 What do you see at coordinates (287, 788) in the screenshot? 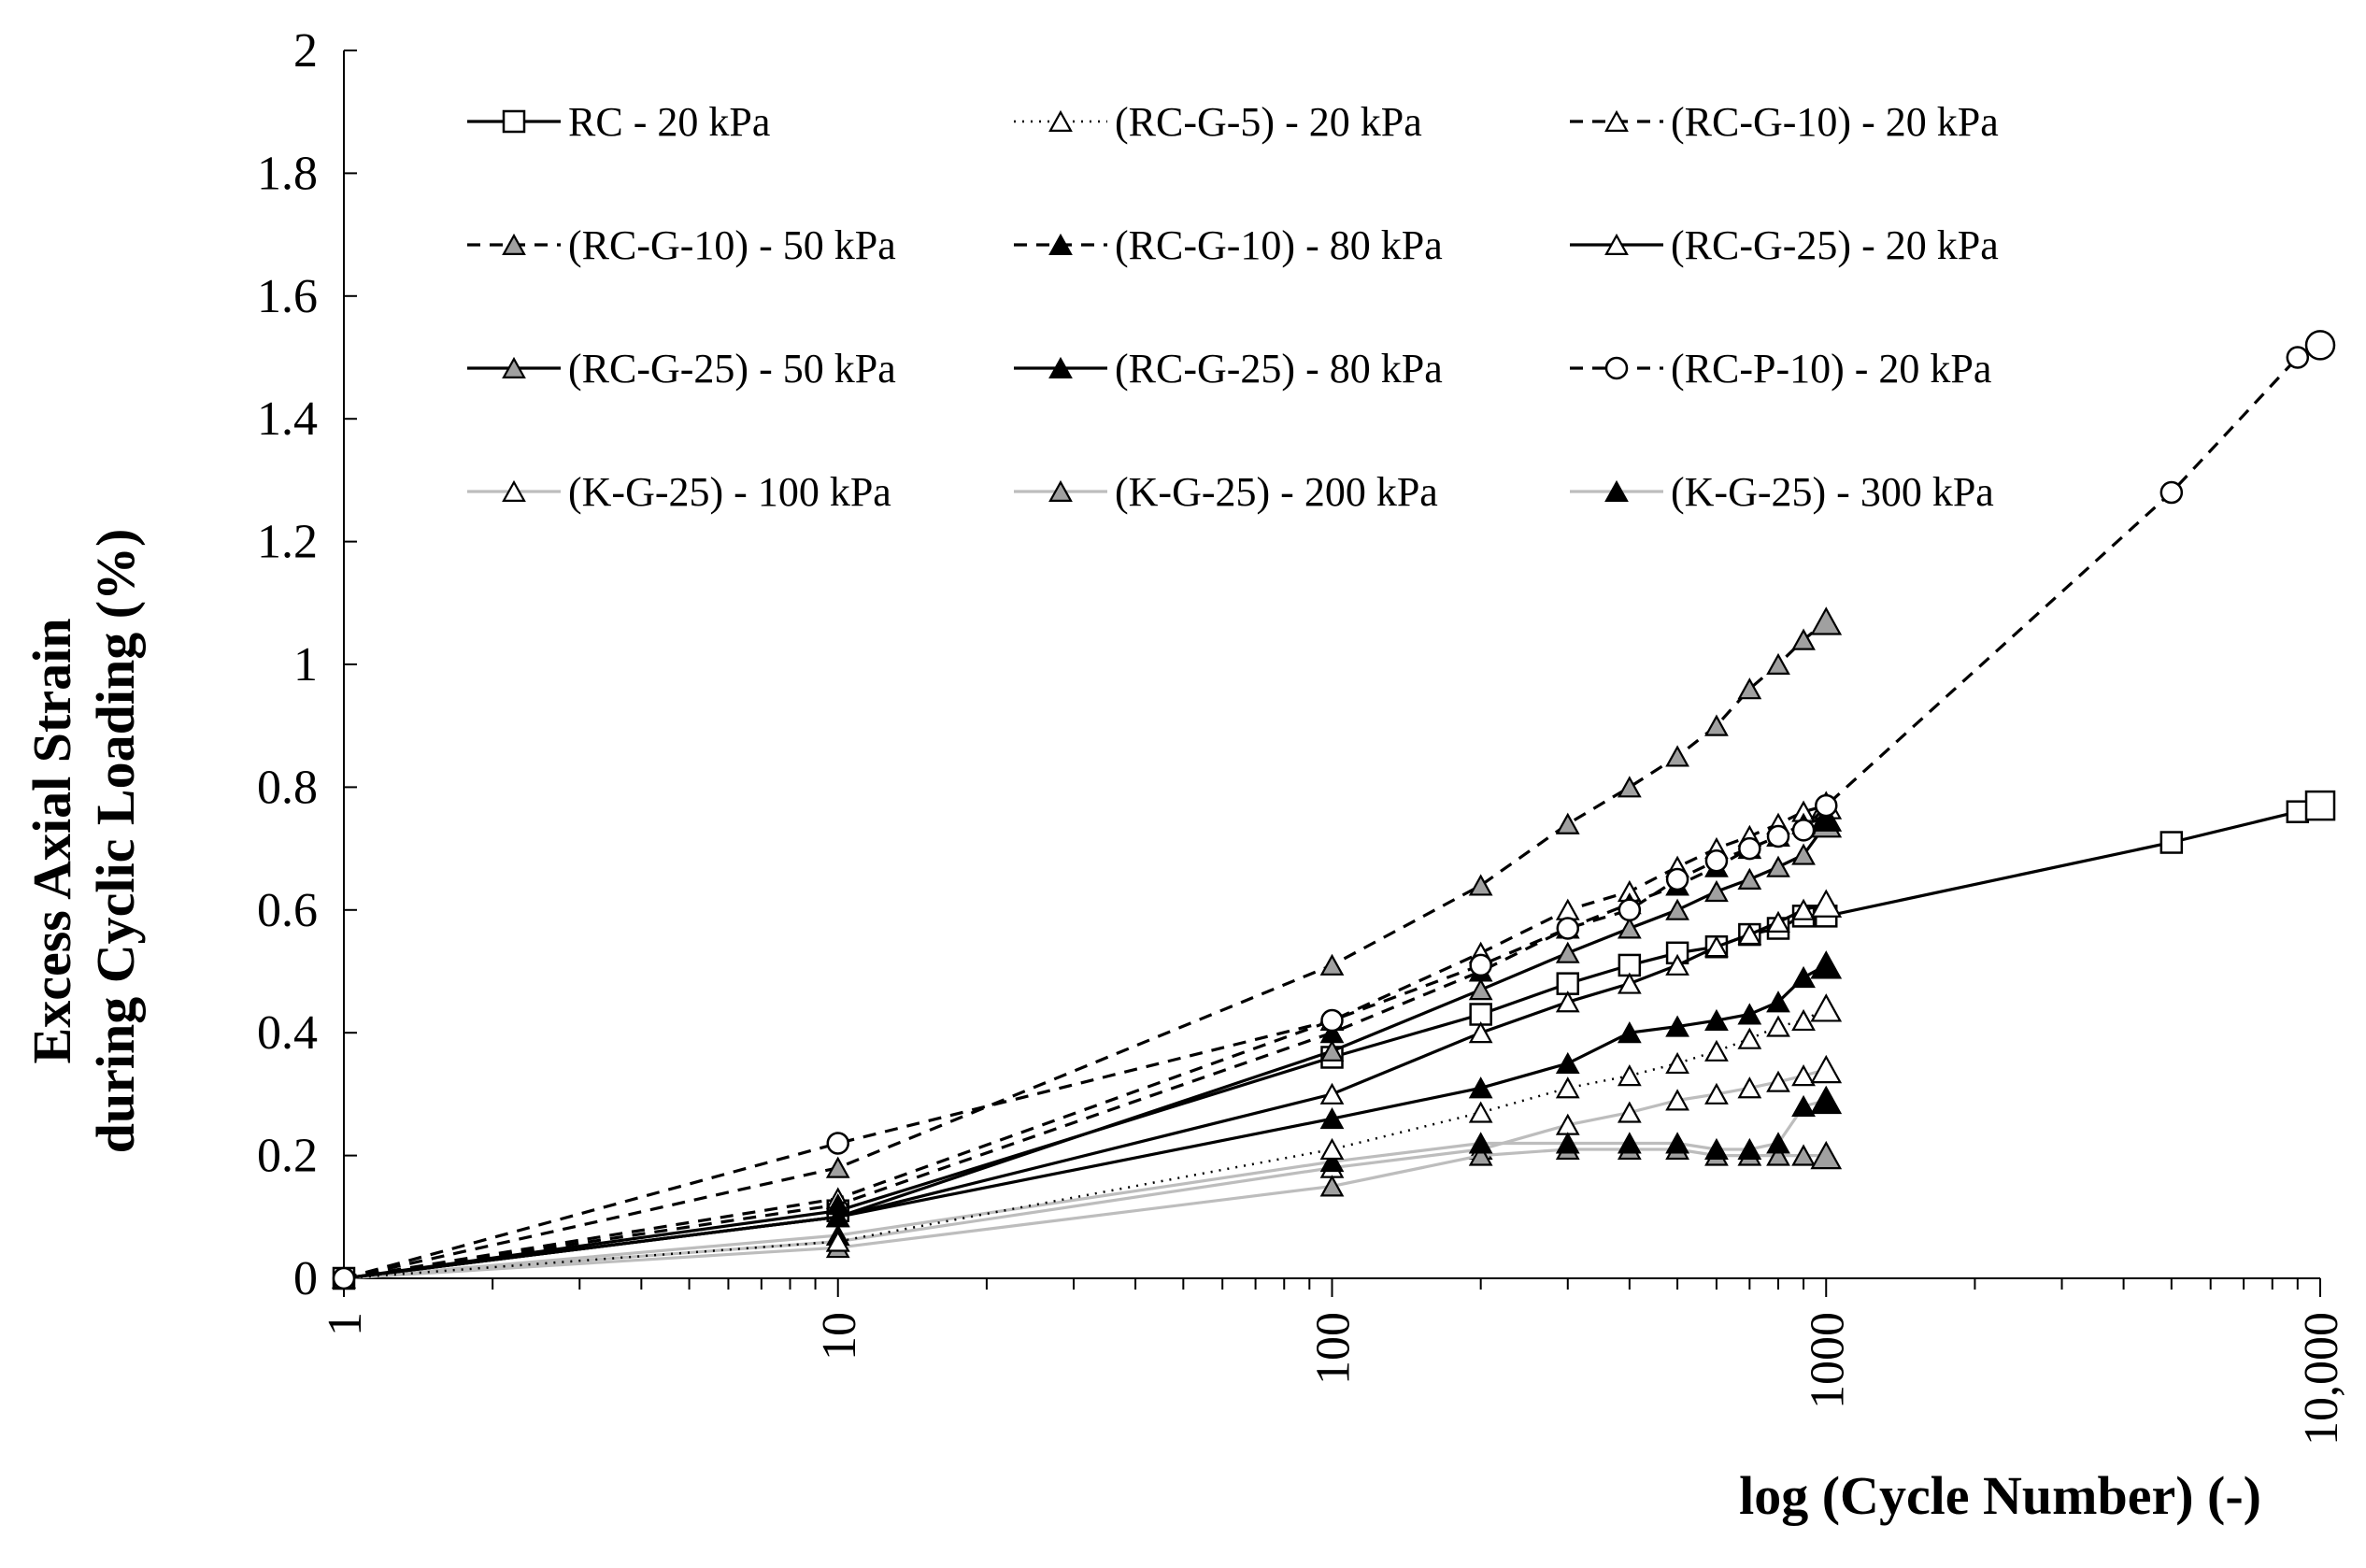
I see `y-tick-label: 0.8` at bounding box center [287, 788].